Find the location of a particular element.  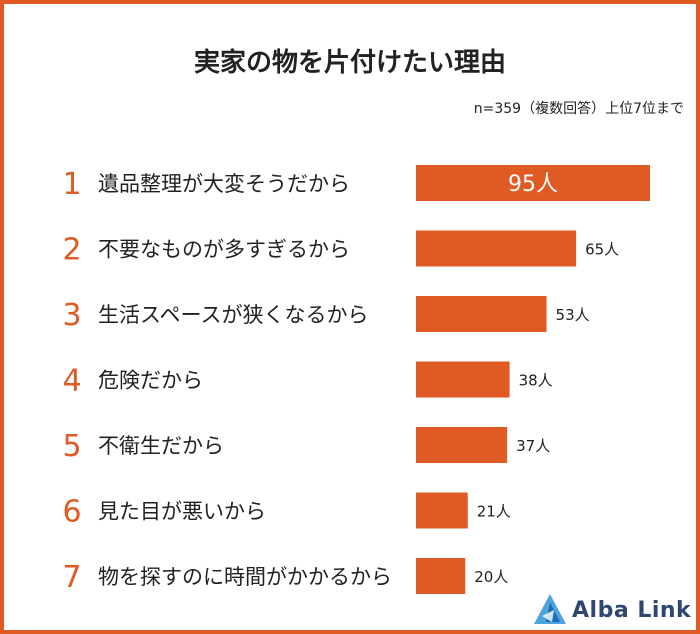

rank-number: 1 is located at coordinates (71, 184).